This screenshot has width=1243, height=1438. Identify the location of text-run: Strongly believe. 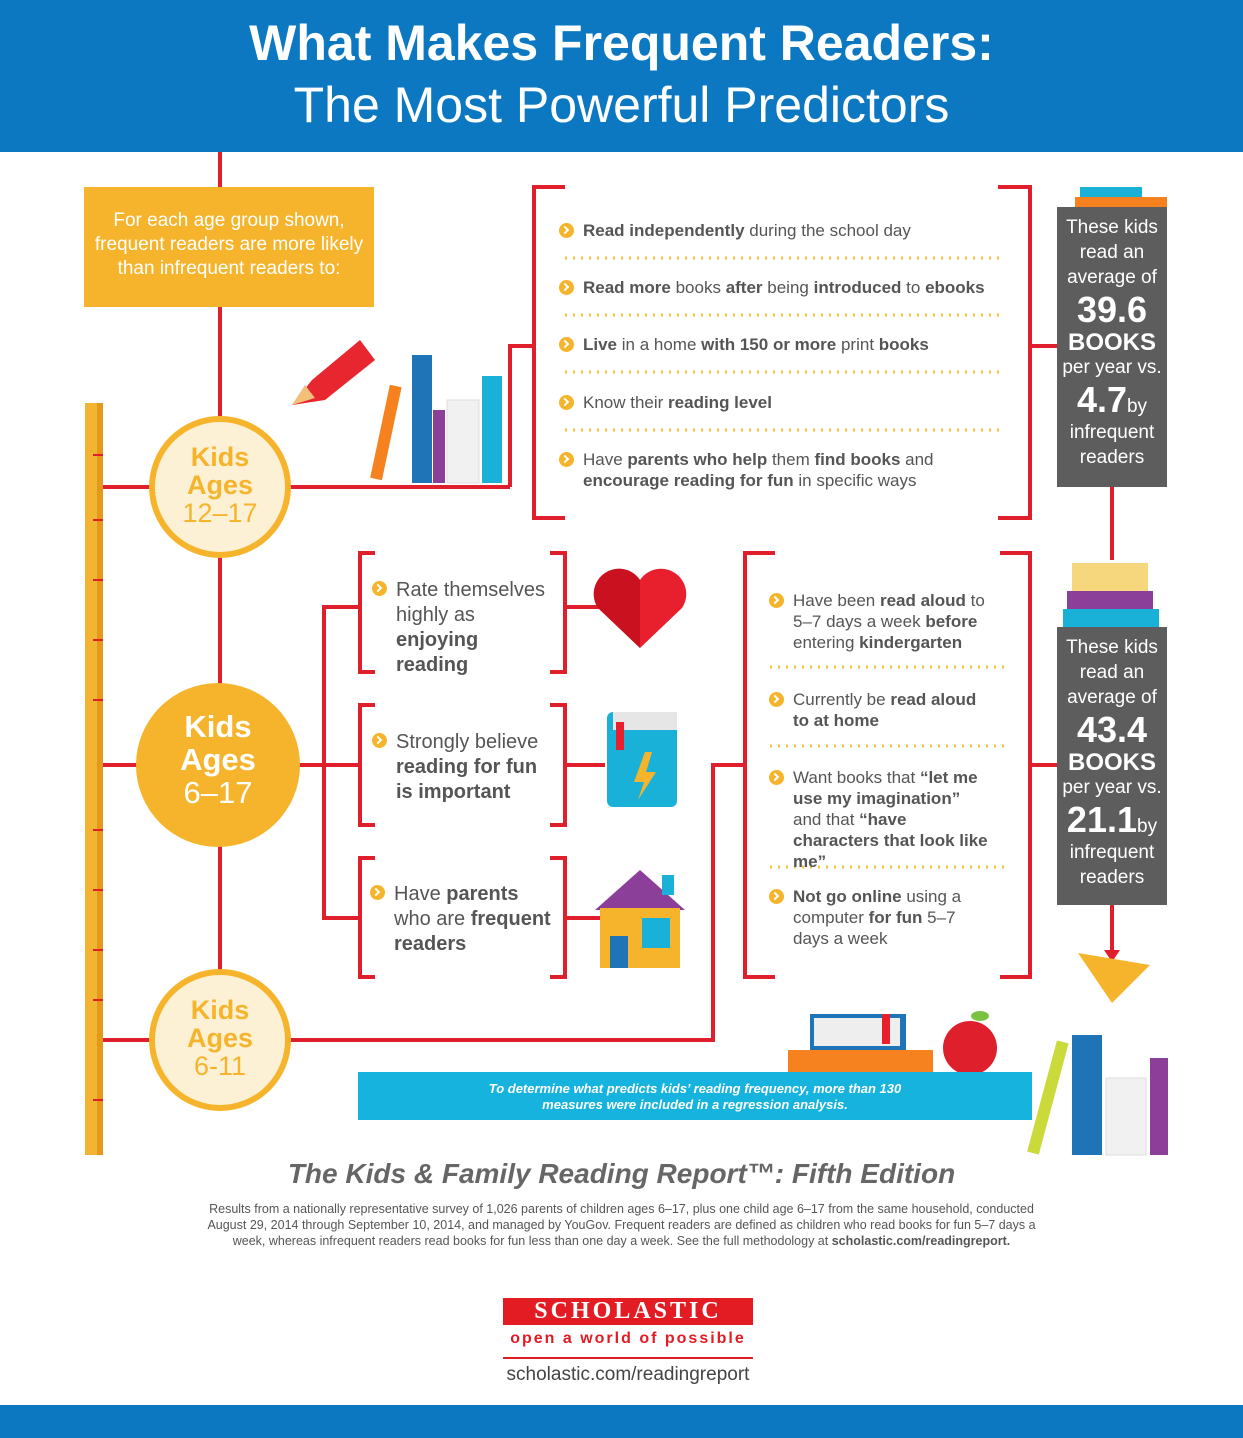
(467, 742).